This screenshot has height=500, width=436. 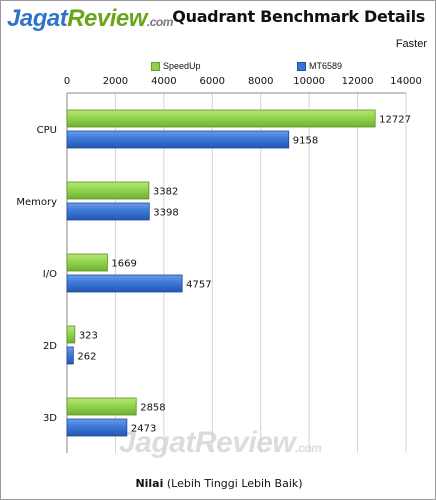 What do you see at coordinates (123, 264) in the screenshot?
I see `data-label-i-o-speedup: 1669` at bounding box center [123, 264].